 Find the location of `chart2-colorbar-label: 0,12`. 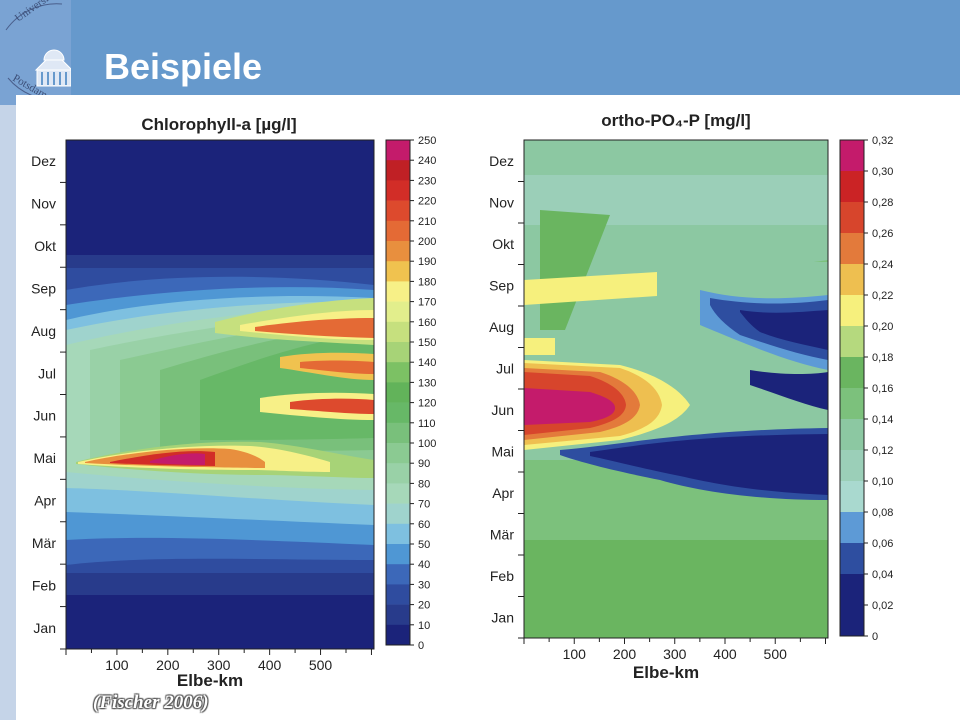

chart2-colorbar-label: 0,12 is located at coordinates (882, 451).